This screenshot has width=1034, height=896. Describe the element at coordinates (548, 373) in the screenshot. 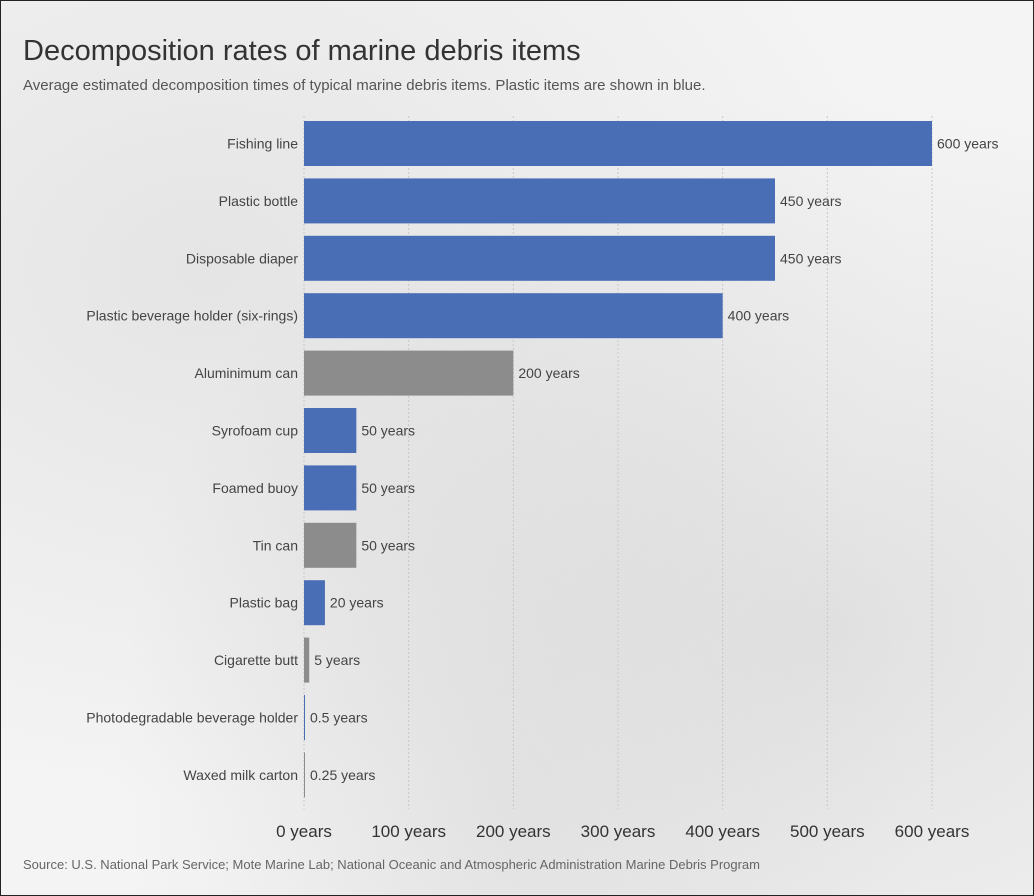

I see `value-label: 200 years` at that location.